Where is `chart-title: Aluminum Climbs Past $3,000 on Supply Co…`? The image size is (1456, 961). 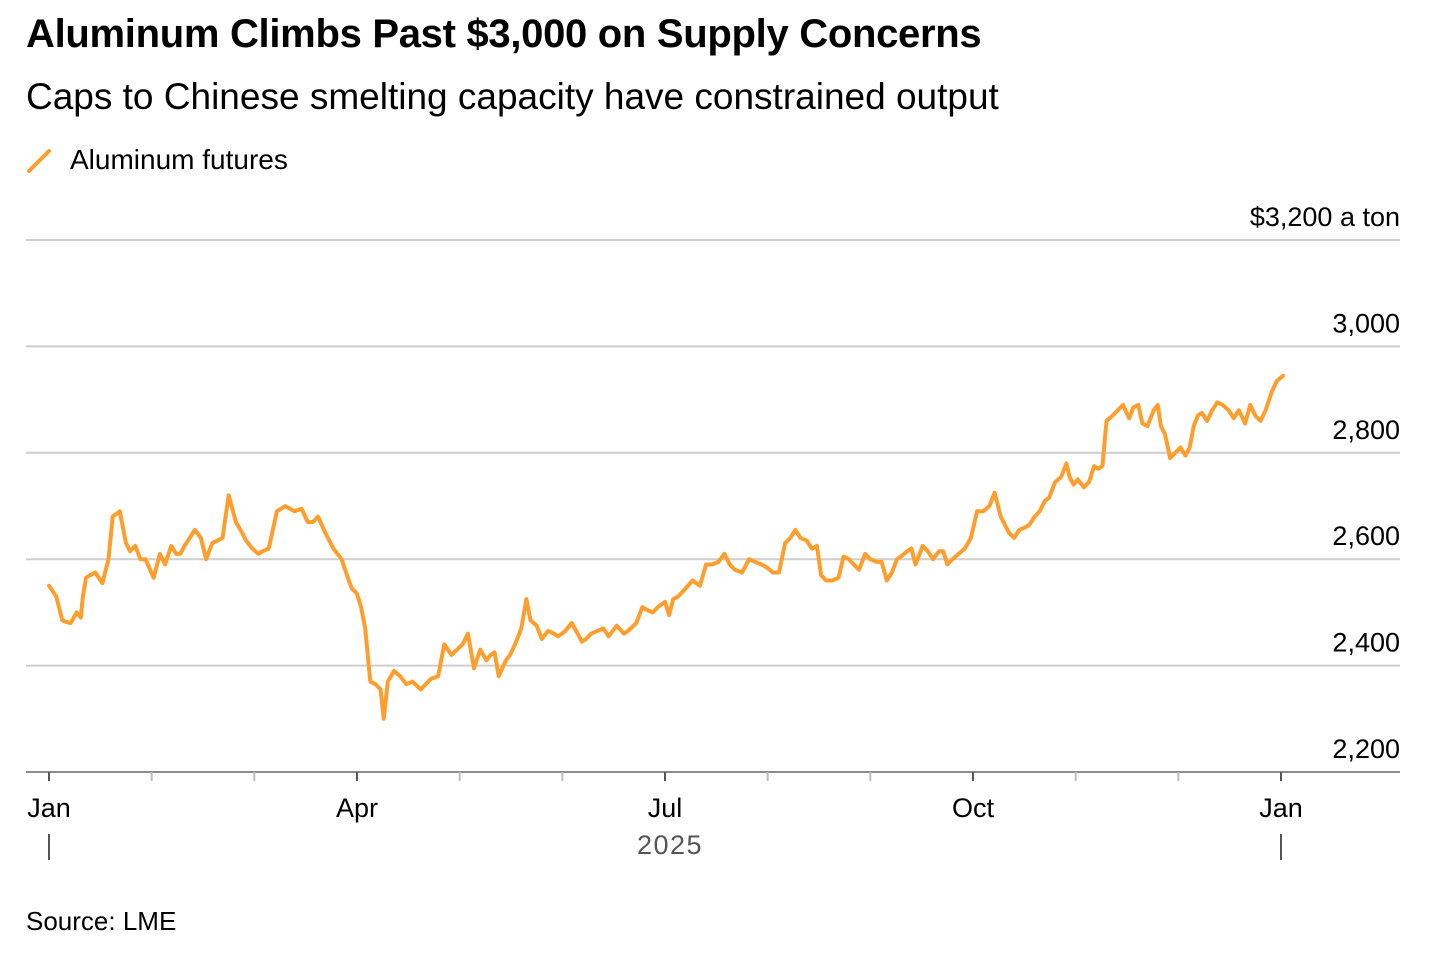
chart-title: Aluminum Climbs Past $3,000 on Supply Co… is located at coordinates (504, 34).